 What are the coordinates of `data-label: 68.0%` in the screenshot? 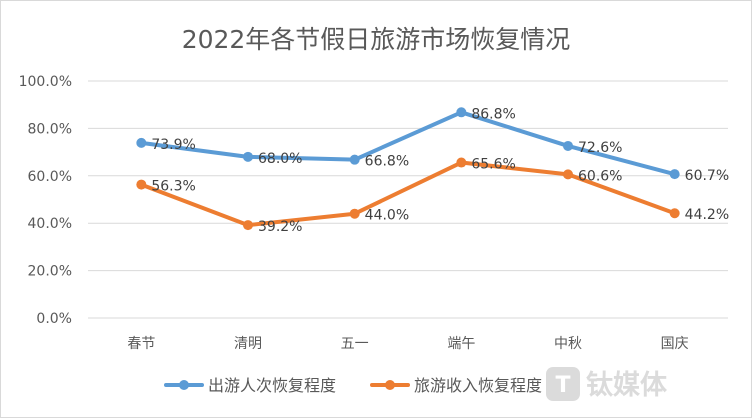 It's located at (280, 159).